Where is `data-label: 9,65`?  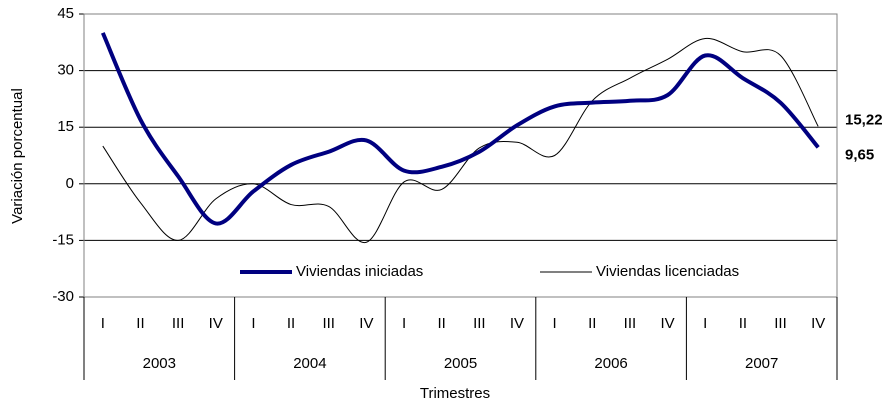 data-label: 9,65 is located at coordinates (859, 154).